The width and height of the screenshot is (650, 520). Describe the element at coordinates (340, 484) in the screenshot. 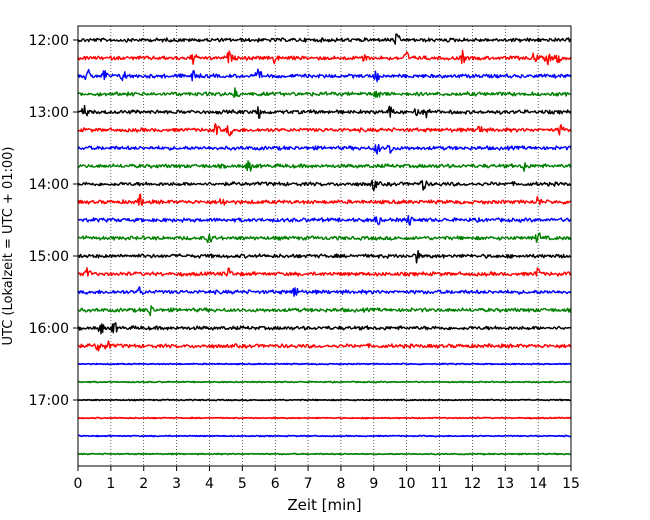

I see `x-tick-label: 8` at that location.